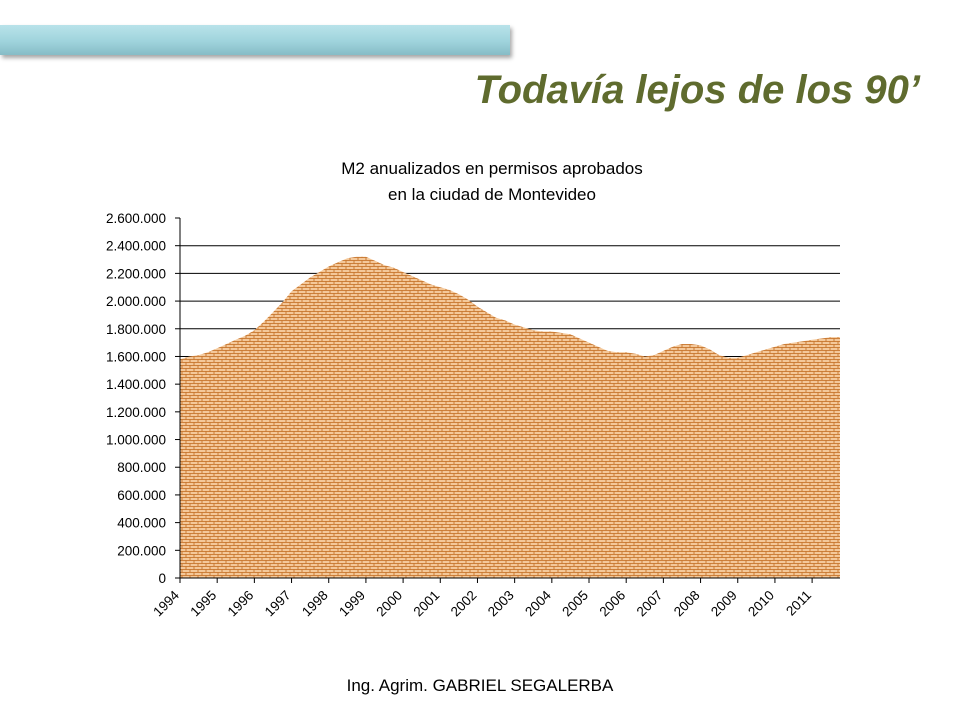  What do you see at coordinates (255, 40) in the screenshot?
I see `accent-bar` at bounding box center [255, 40].